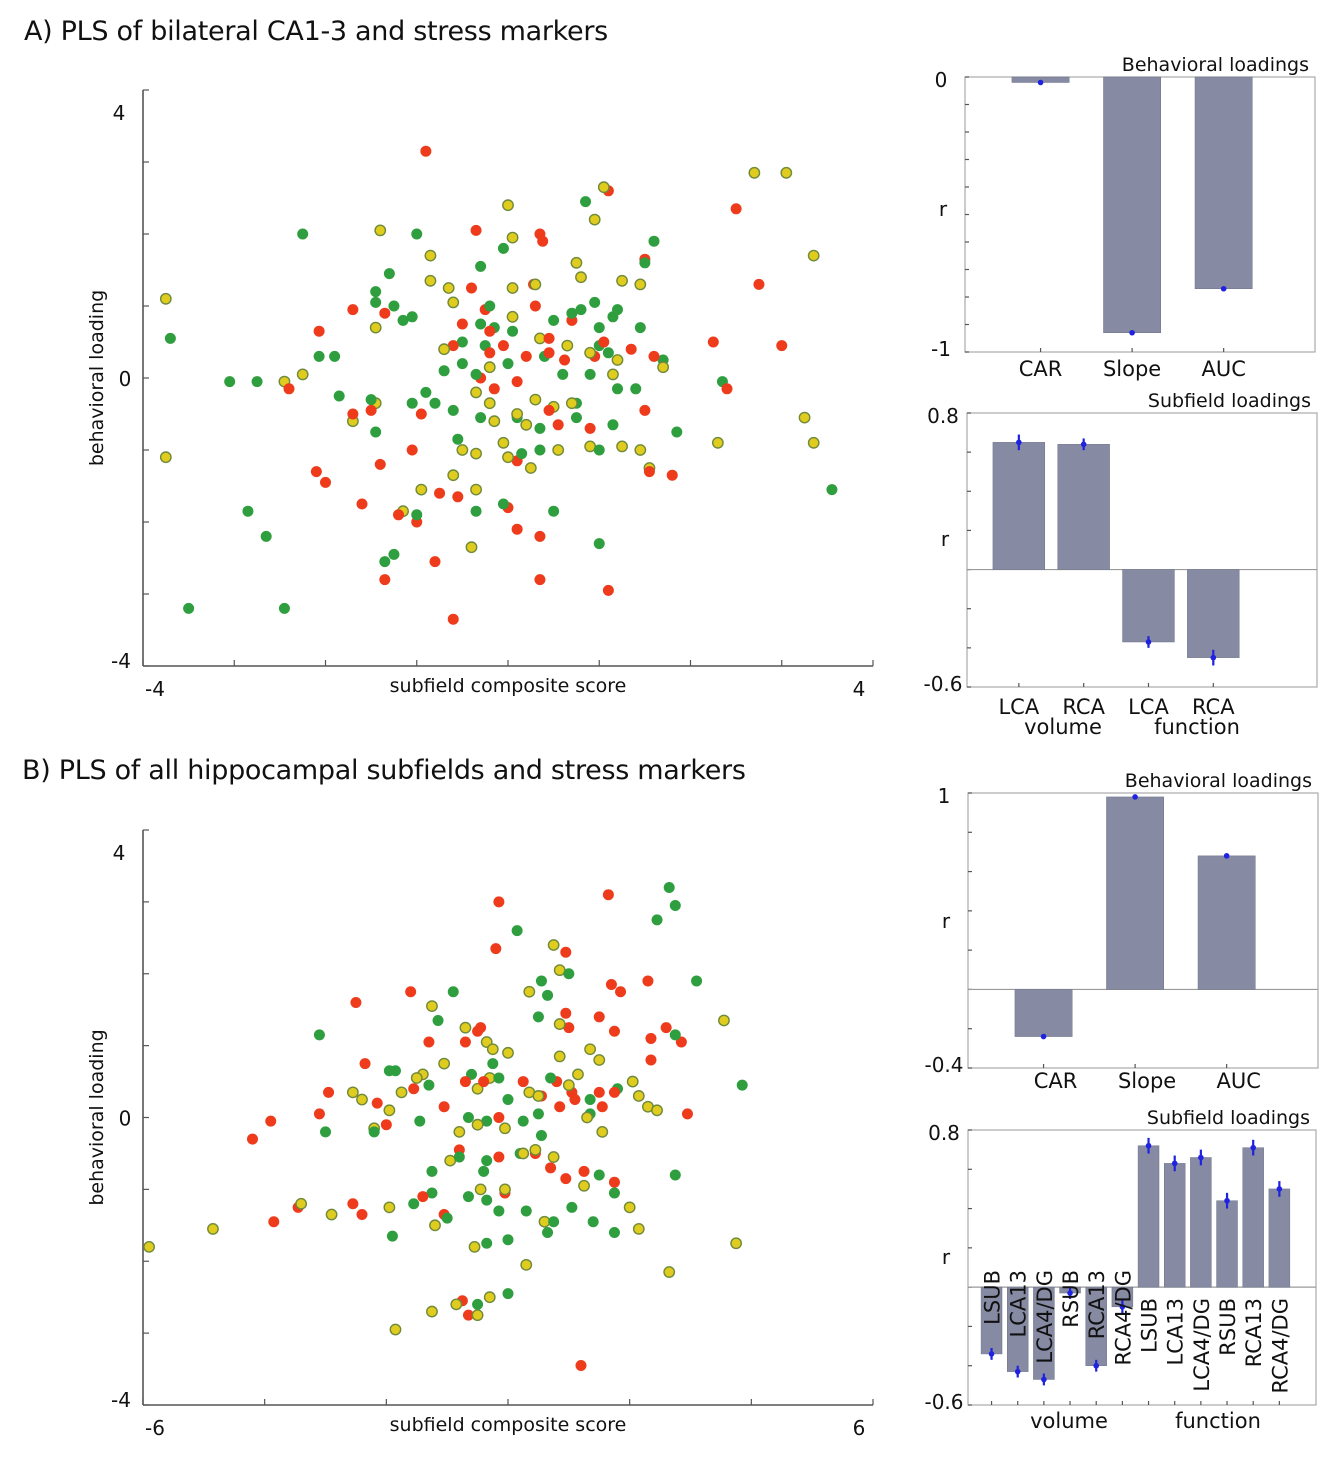  Describe the element at coordinates (1213, 707) in the screenshot. I see `a-subfield-category-label: RCA` at that location.